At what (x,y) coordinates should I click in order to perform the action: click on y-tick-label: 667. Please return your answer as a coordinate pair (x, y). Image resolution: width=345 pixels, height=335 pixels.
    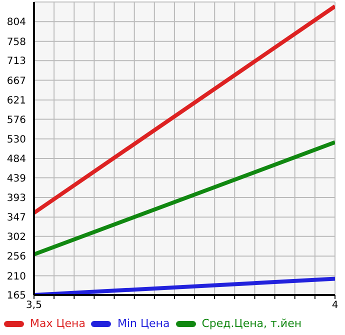
    Looking at the image, I should click on (16, 81).